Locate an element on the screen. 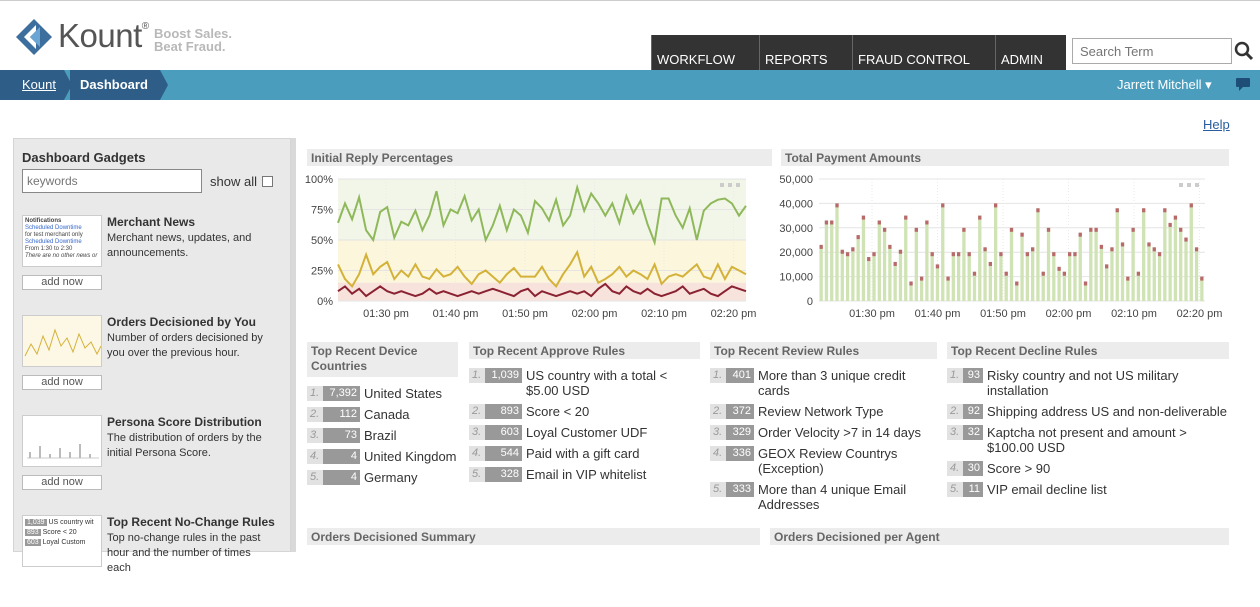  nav-fraud-control: FRAUD CONTROL is located at coordinates (923, 53).